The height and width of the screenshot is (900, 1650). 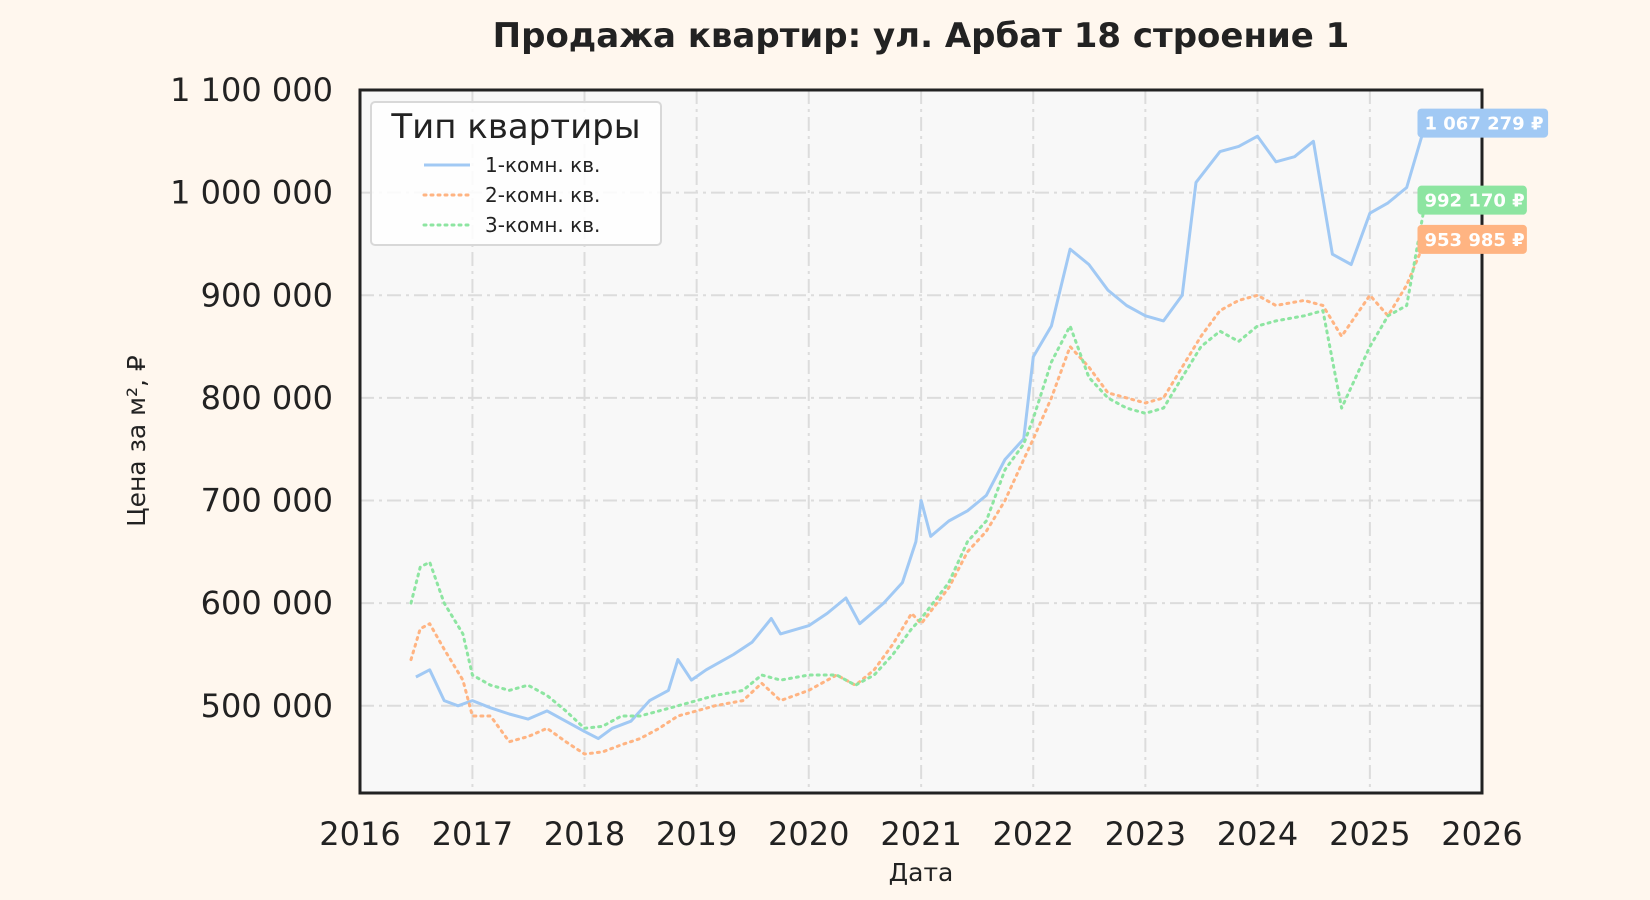 What do you see at coordinates (584, 834) in the screenshot?
I see `x-tick-label: 2018` at bounding box center [584, 834].